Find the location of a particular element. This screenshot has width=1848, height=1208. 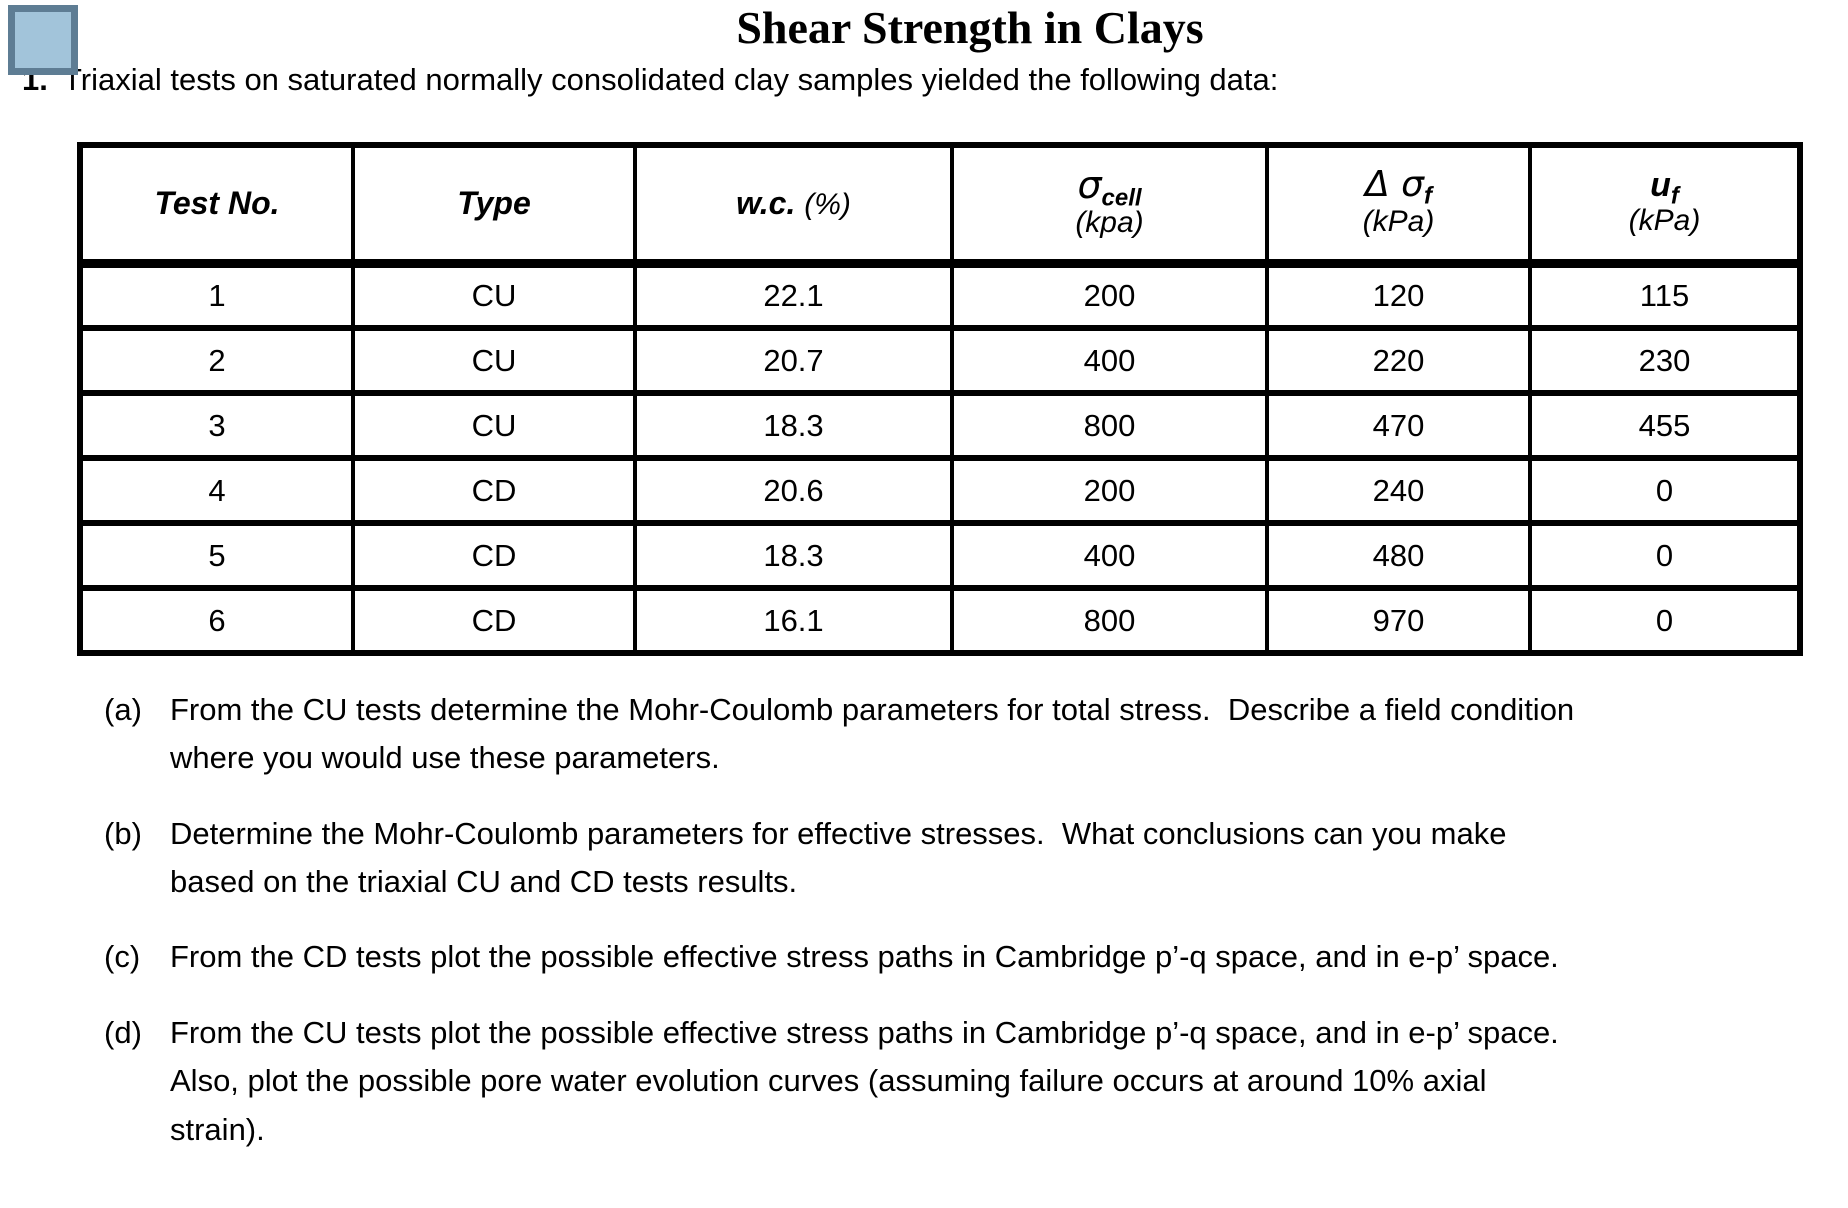

table-cell: 16.1 is located at coordinates (793, 621).